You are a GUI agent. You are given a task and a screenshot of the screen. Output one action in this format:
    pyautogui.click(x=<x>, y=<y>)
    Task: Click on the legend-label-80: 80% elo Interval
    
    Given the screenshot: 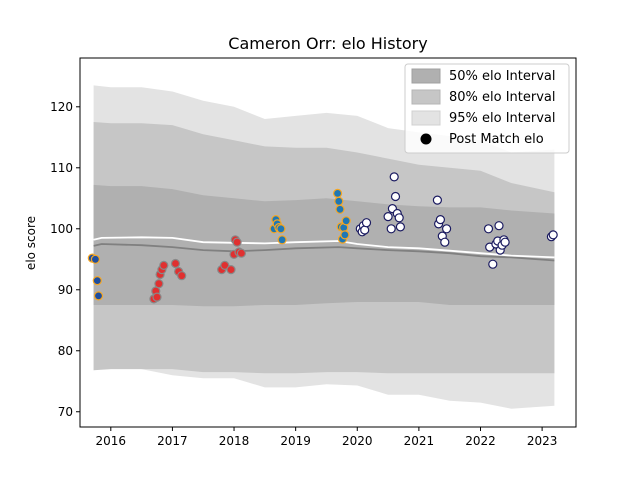 What is the action you would take?
    pyautogui.click(x=502, y=97)
    